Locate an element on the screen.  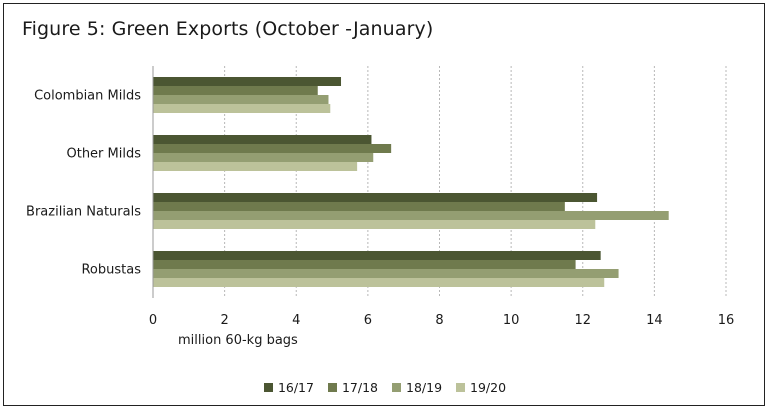
category-label: Robustas is located at coordinates (111, 270).